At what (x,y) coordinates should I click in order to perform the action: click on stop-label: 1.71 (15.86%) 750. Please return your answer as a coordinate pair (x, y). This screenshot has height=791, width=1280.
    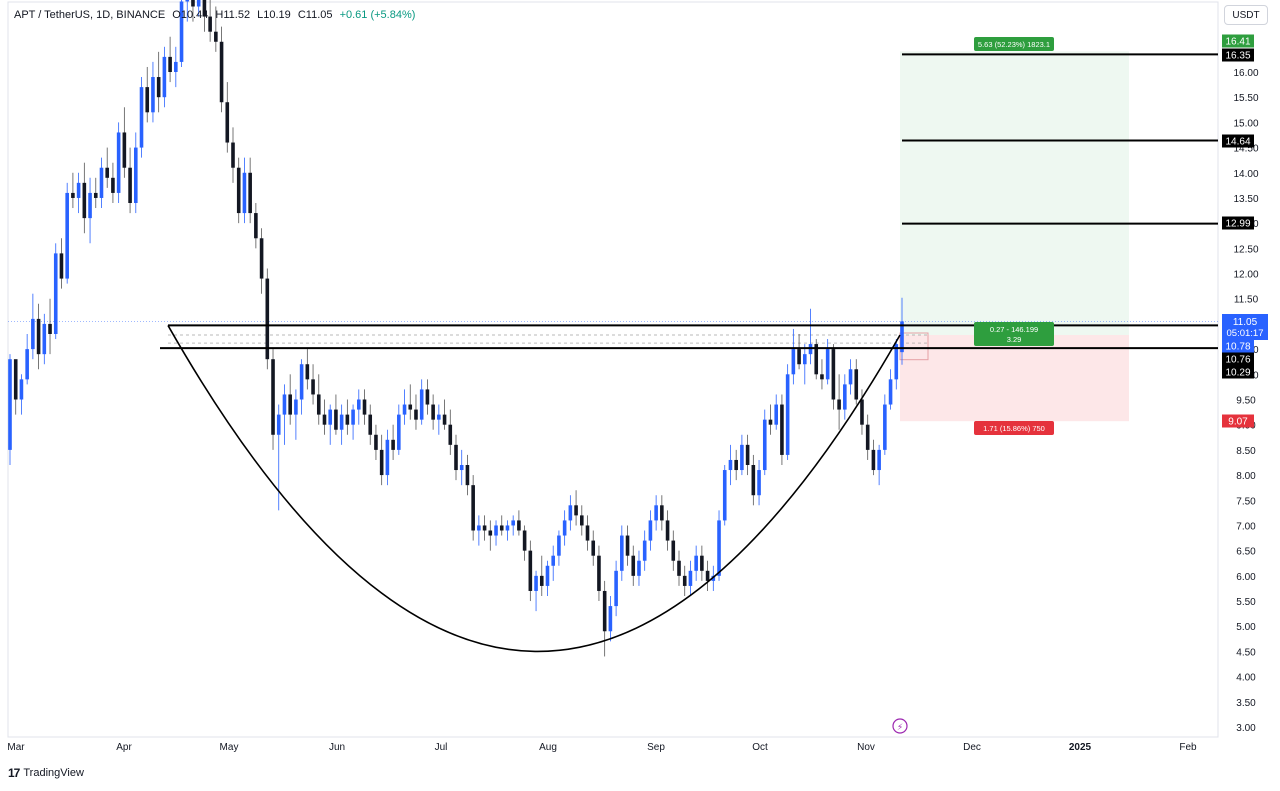
    Looking at the image, I should click on (1014, 428).